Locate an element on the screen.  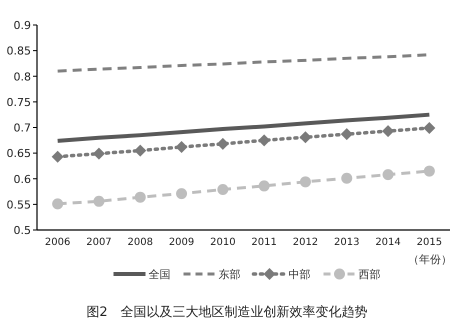
y-tick-label: 0.75 is located at coordinates (18, 102).